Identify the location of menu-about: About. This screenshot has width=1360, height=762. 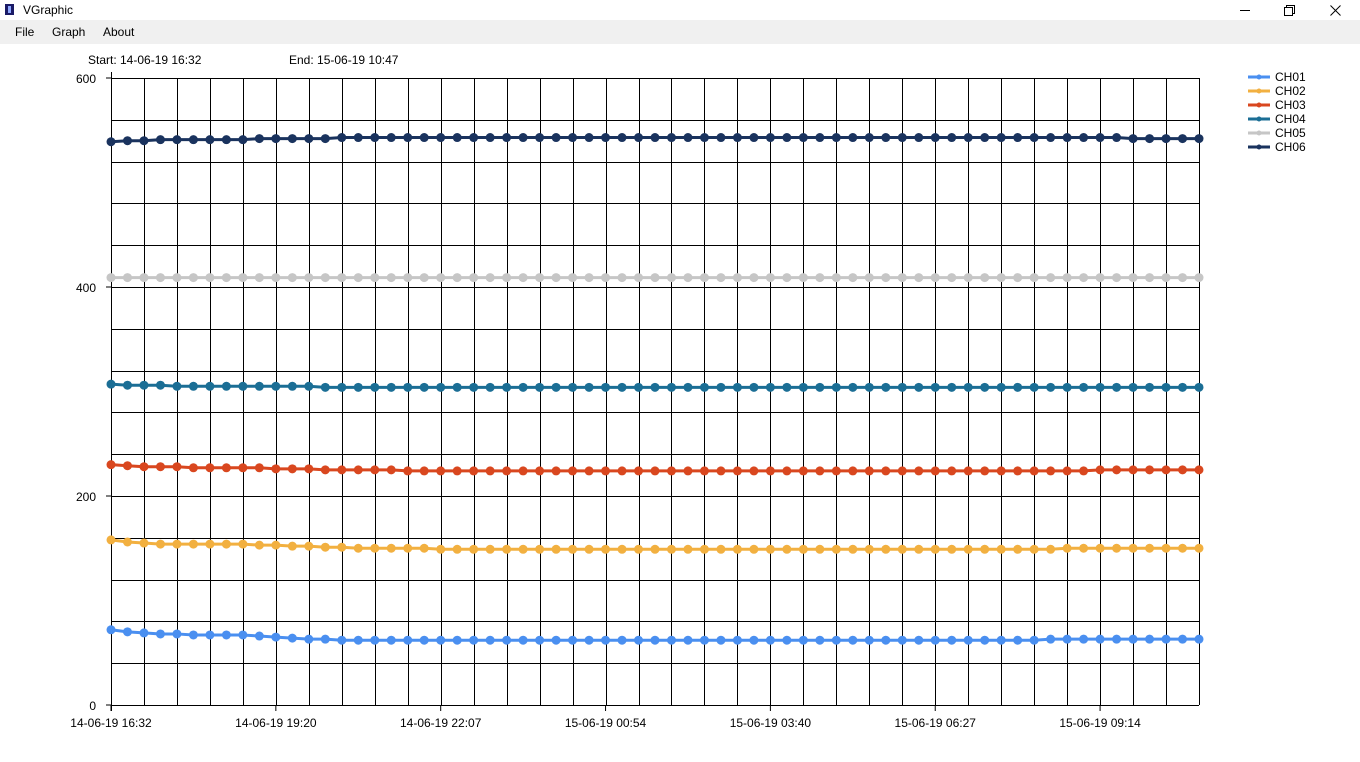
(119, 32).